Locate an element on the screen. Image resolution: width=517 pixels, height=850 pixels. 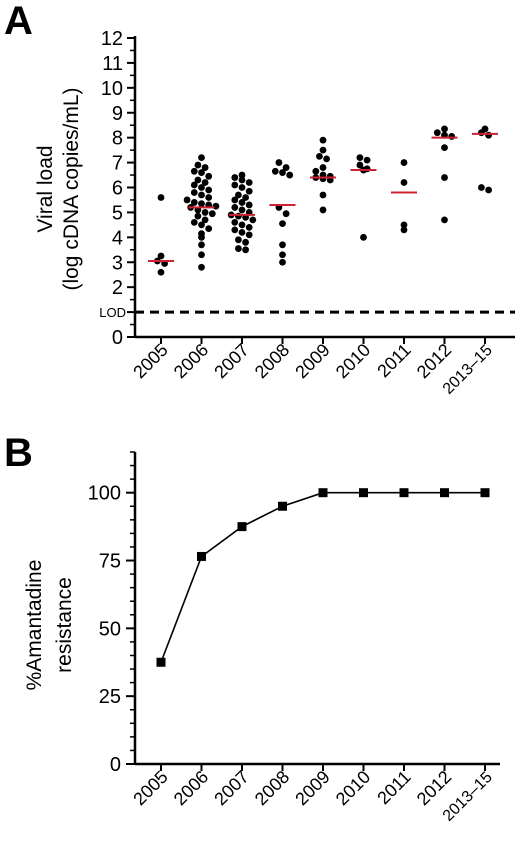
resistance-category-label: 2007 is located at coordinates (231, 788).